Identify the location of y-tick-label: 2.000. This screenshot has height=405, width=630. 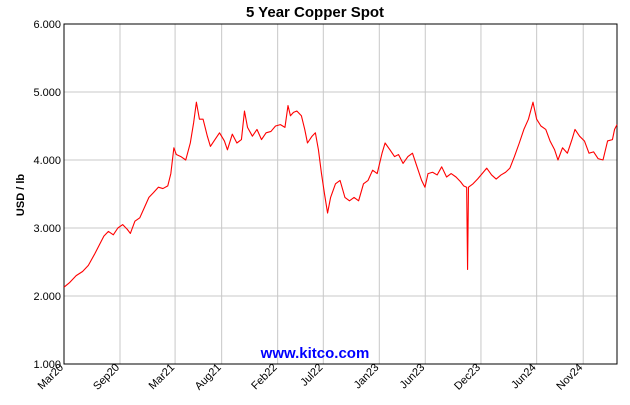
(47, 297).